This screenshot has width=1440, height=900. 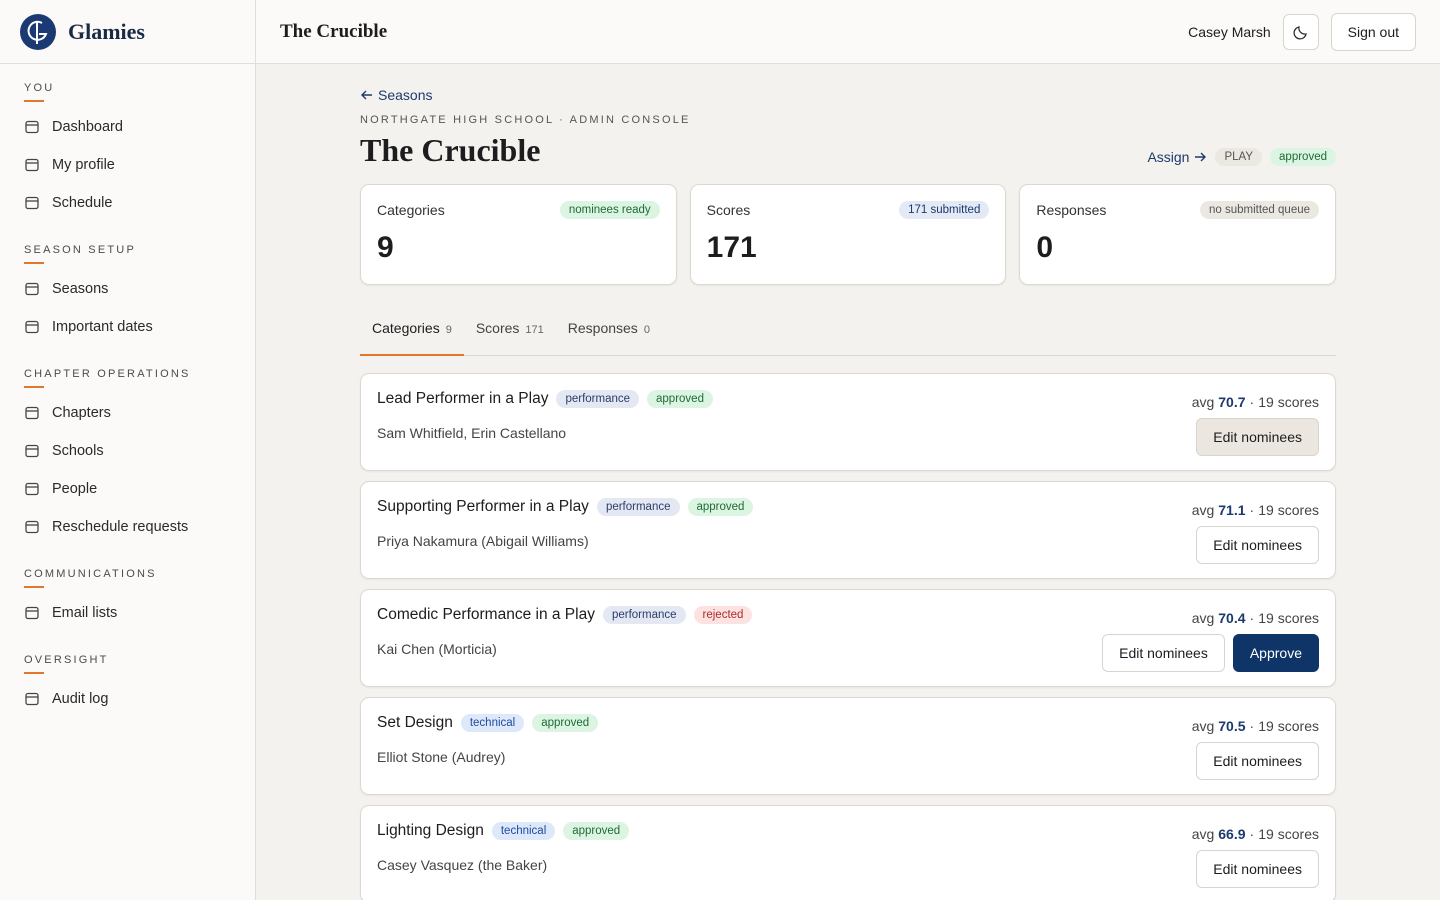 What do you see at coordinates (75, 489) in the screenshot?
I see `nav-label: People` at bounding box center [75, 489].